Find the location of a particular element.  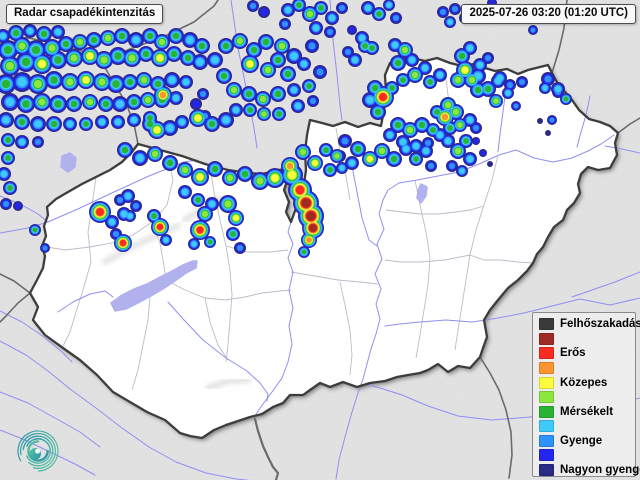

legend-item: Mérsékelt is located at coordinates (584, 411).